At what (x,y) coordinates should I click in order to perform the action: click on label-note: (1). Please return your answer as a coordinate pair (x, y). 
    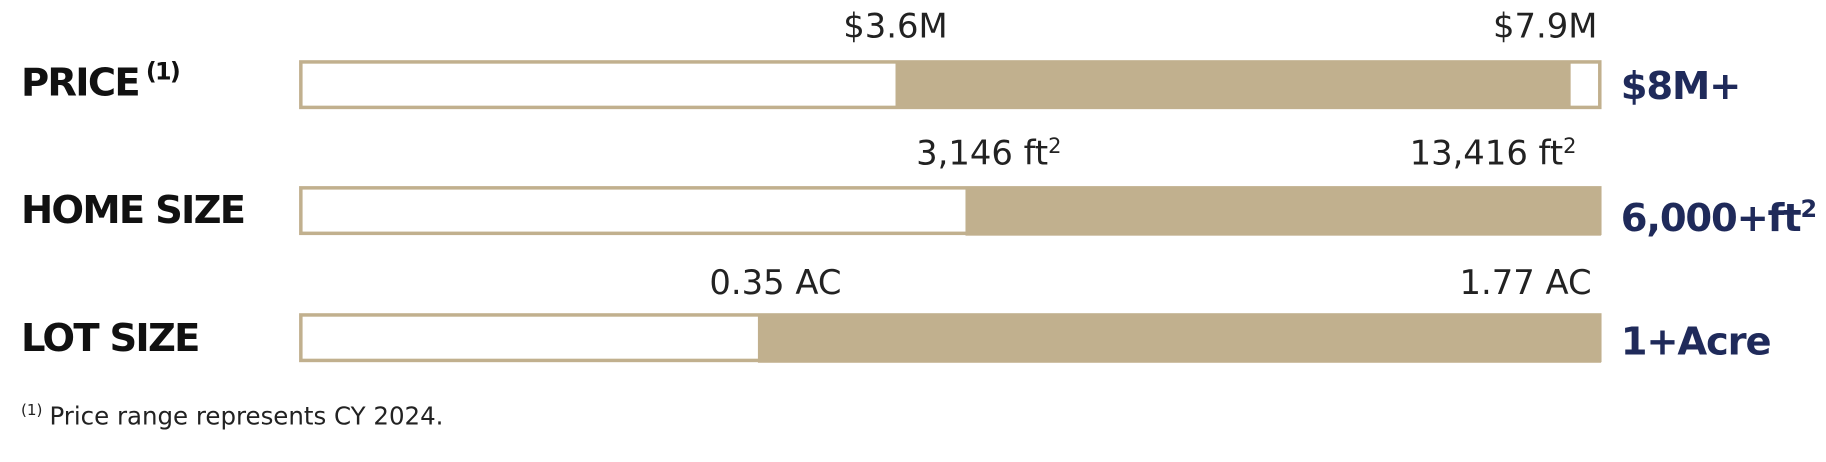
    Looking at the image, I should click on (162, 71).